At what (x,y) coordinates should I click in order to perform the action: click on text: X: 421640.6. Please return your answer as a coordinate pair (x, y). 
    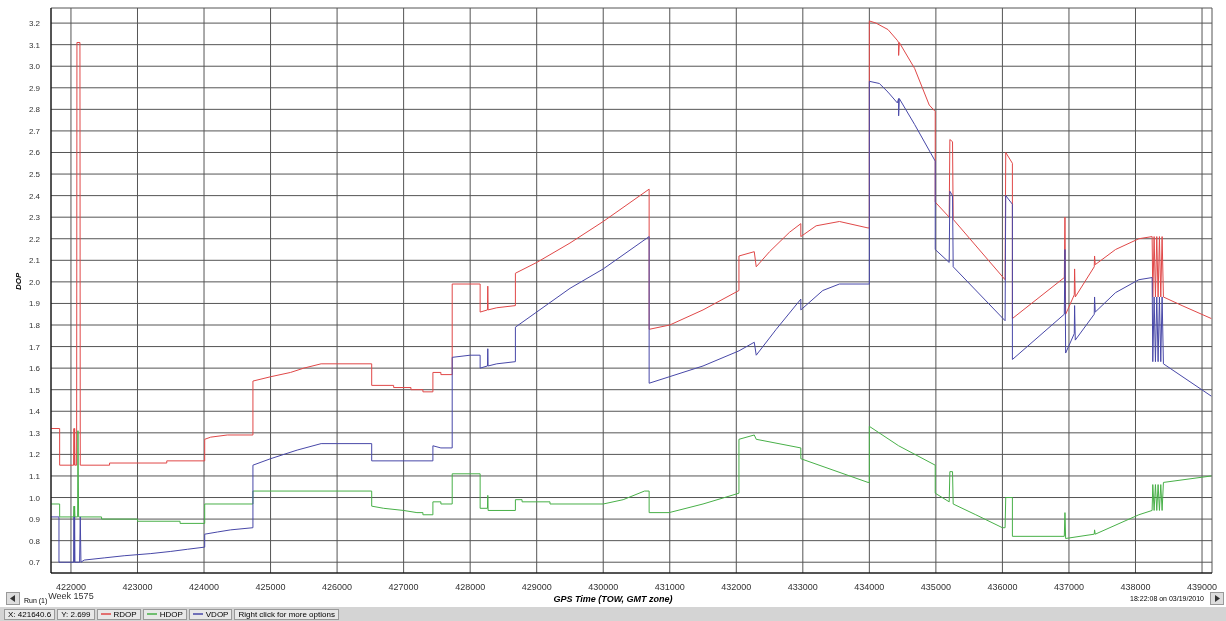
    Looking at the image, I should click on (30, 614).